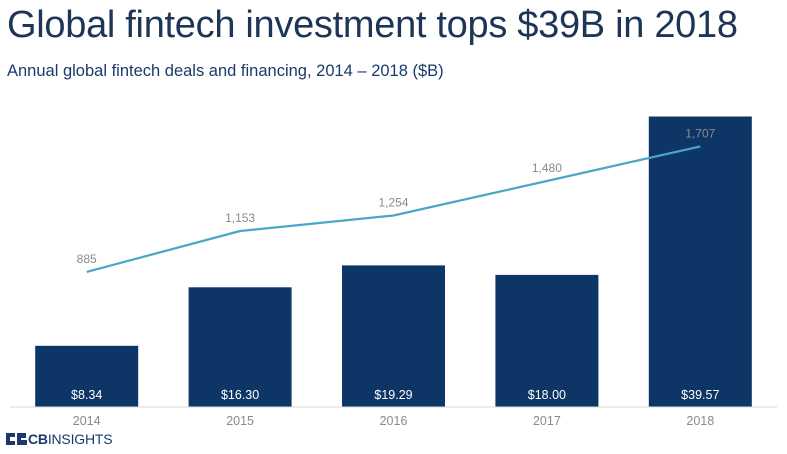 The height and width of the screenshot is (454, 787). Describe the element at coordinates (393, 336) in the screenshot. I see `bar-2016` at that location.